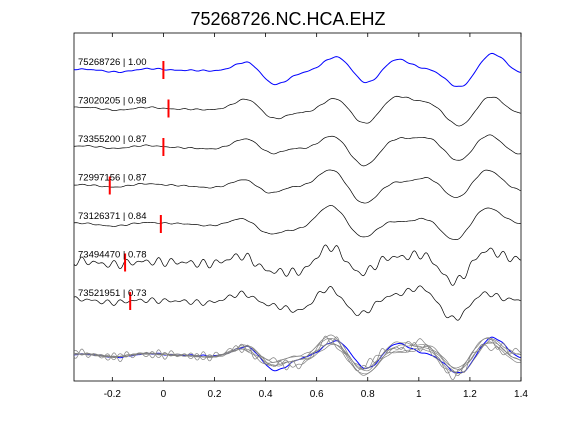  What do you see at coordinates (317, 394) in the screenshot?
I see `x-tick-label: 0.6` at bounding box center [317, 394].